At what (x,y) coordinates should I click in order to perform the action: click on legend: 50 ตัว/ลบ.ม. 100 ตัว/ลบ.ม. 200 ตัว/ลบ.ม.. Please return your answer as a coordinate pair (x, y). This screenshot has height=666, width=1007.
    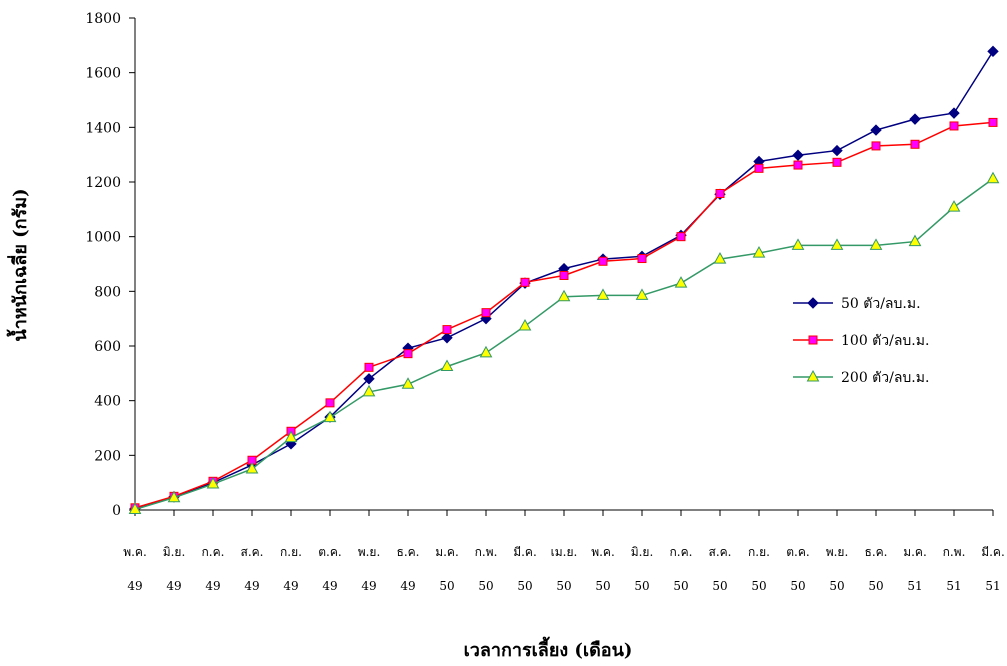
    Looking at the image, I should click on (861, 341).